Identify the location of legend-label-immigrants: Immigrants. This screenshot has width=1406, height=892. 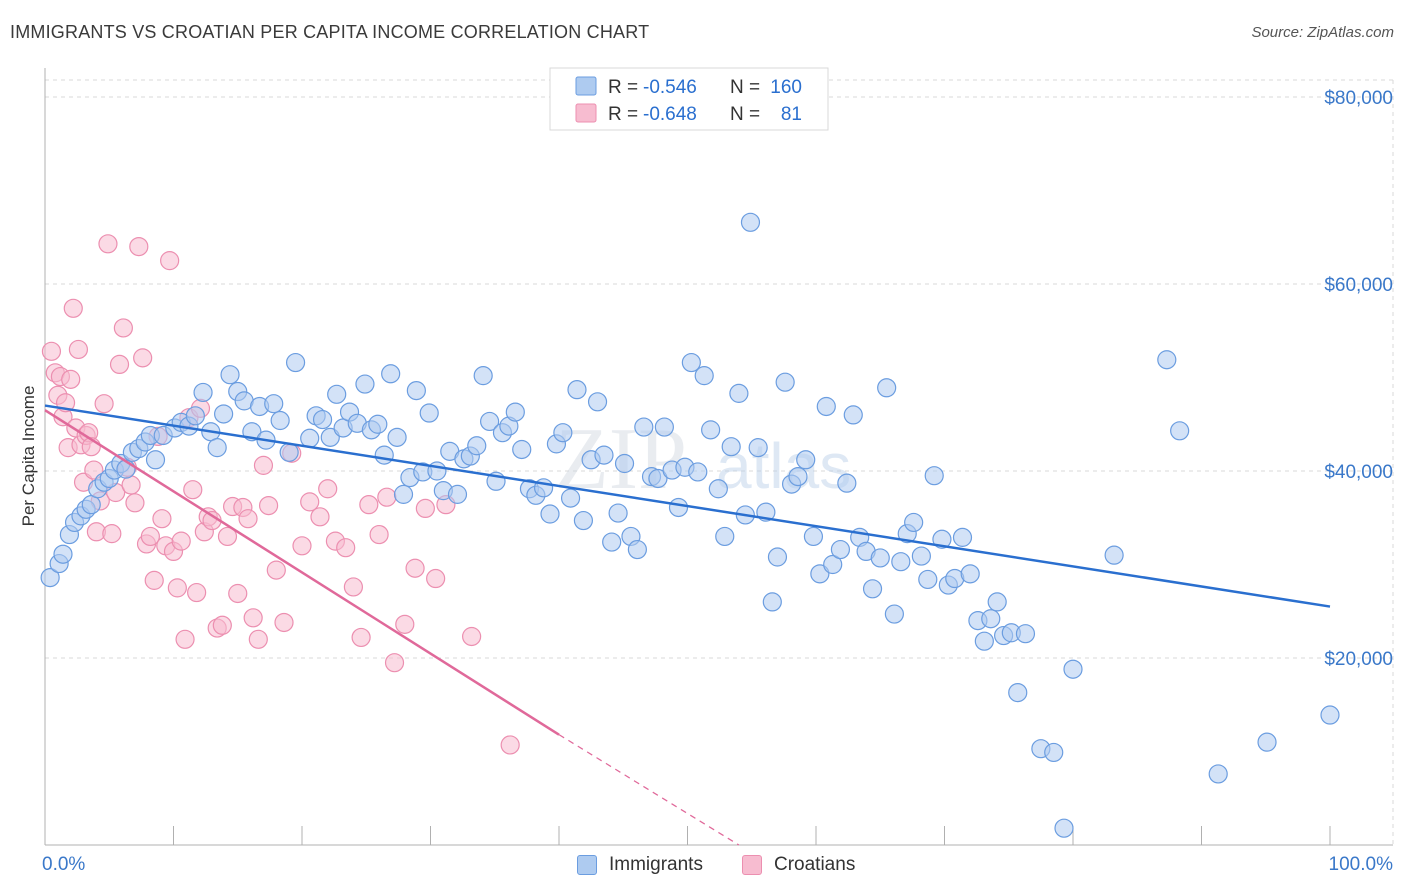
(656, 864).